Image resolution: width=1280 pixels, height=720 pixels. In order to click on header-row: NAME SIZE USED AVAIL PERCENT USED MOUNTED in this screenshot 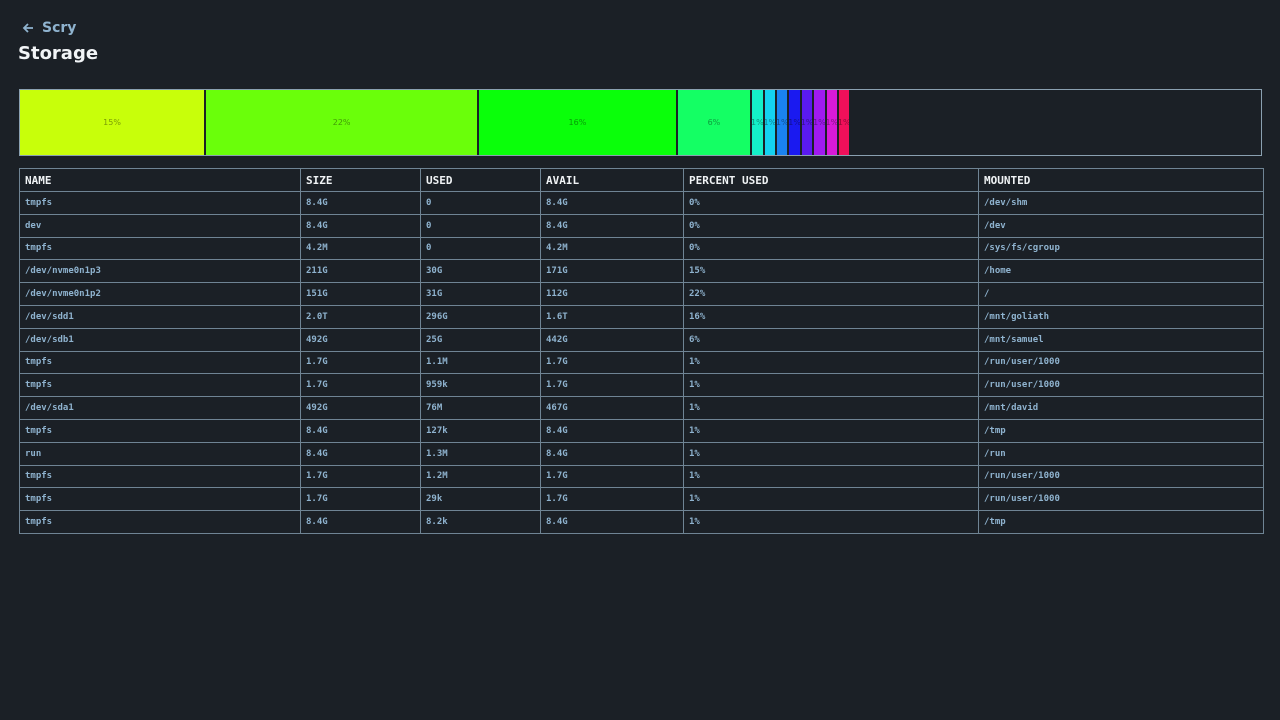, I will do `click(641, 180)`.